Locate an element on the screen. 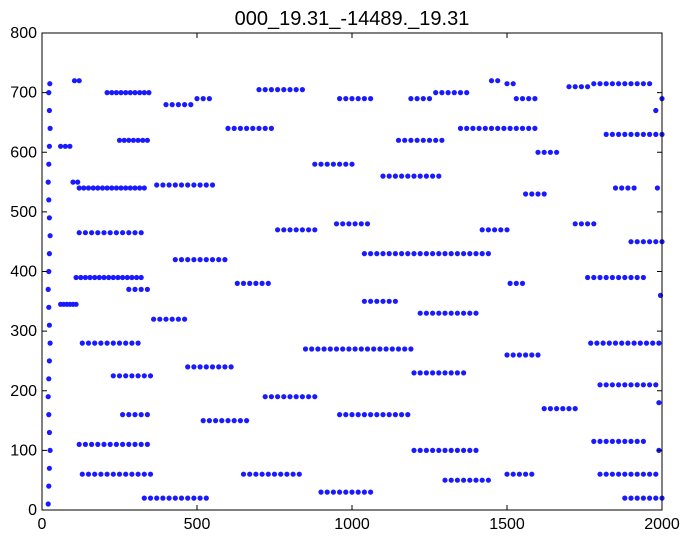 The height and width of the screenshot is (542, 690). x-tick-label: 500 is located at coordinates (197, 524).